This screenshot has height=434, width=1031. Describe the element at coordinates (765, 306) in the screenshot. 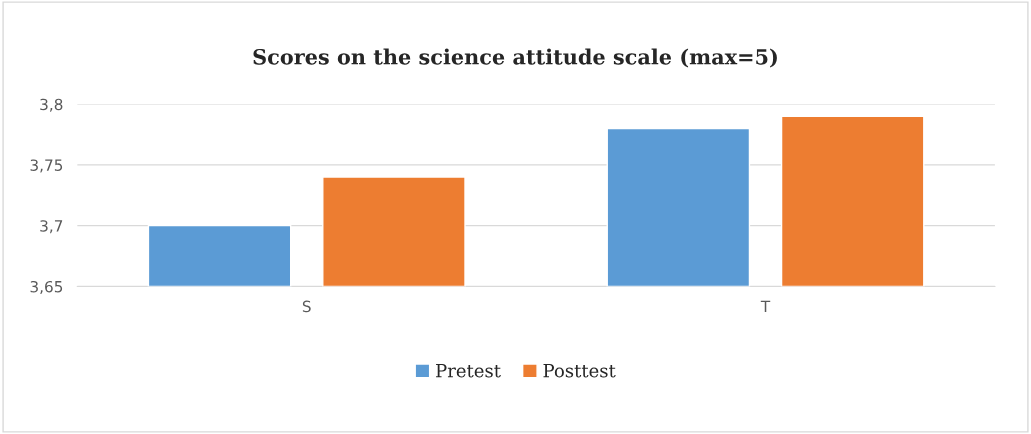

I see `x-tick-label: T` at that location.